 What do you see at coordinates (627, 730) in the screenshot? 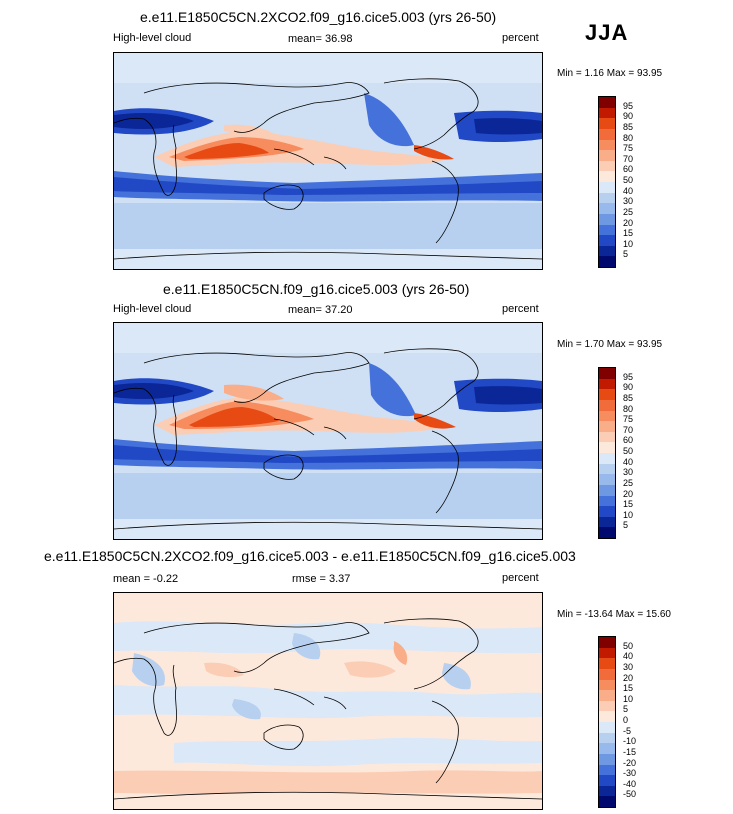
I see `colorbar-level-label: -5` at bounding box center [627, 730].